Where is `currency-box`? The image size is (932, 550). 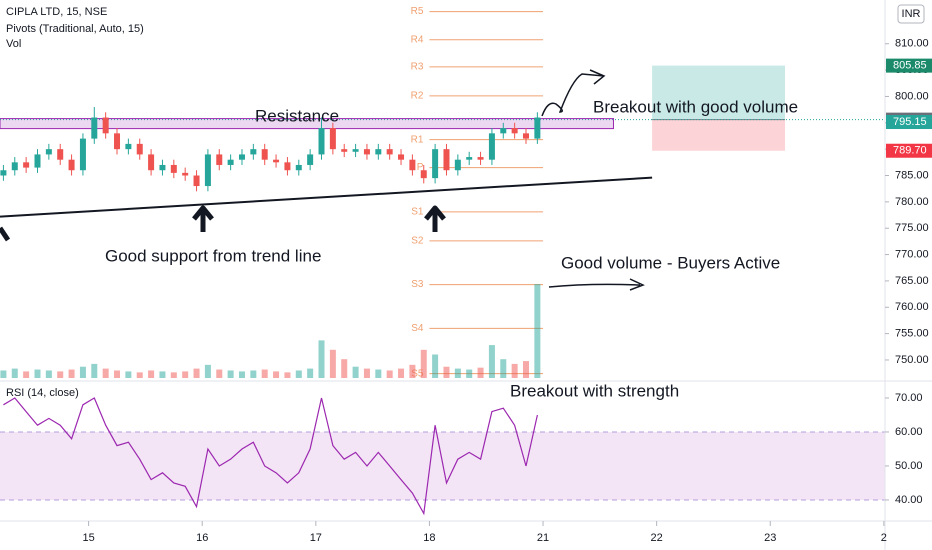
currency-box is located at coordinates (911, 14).